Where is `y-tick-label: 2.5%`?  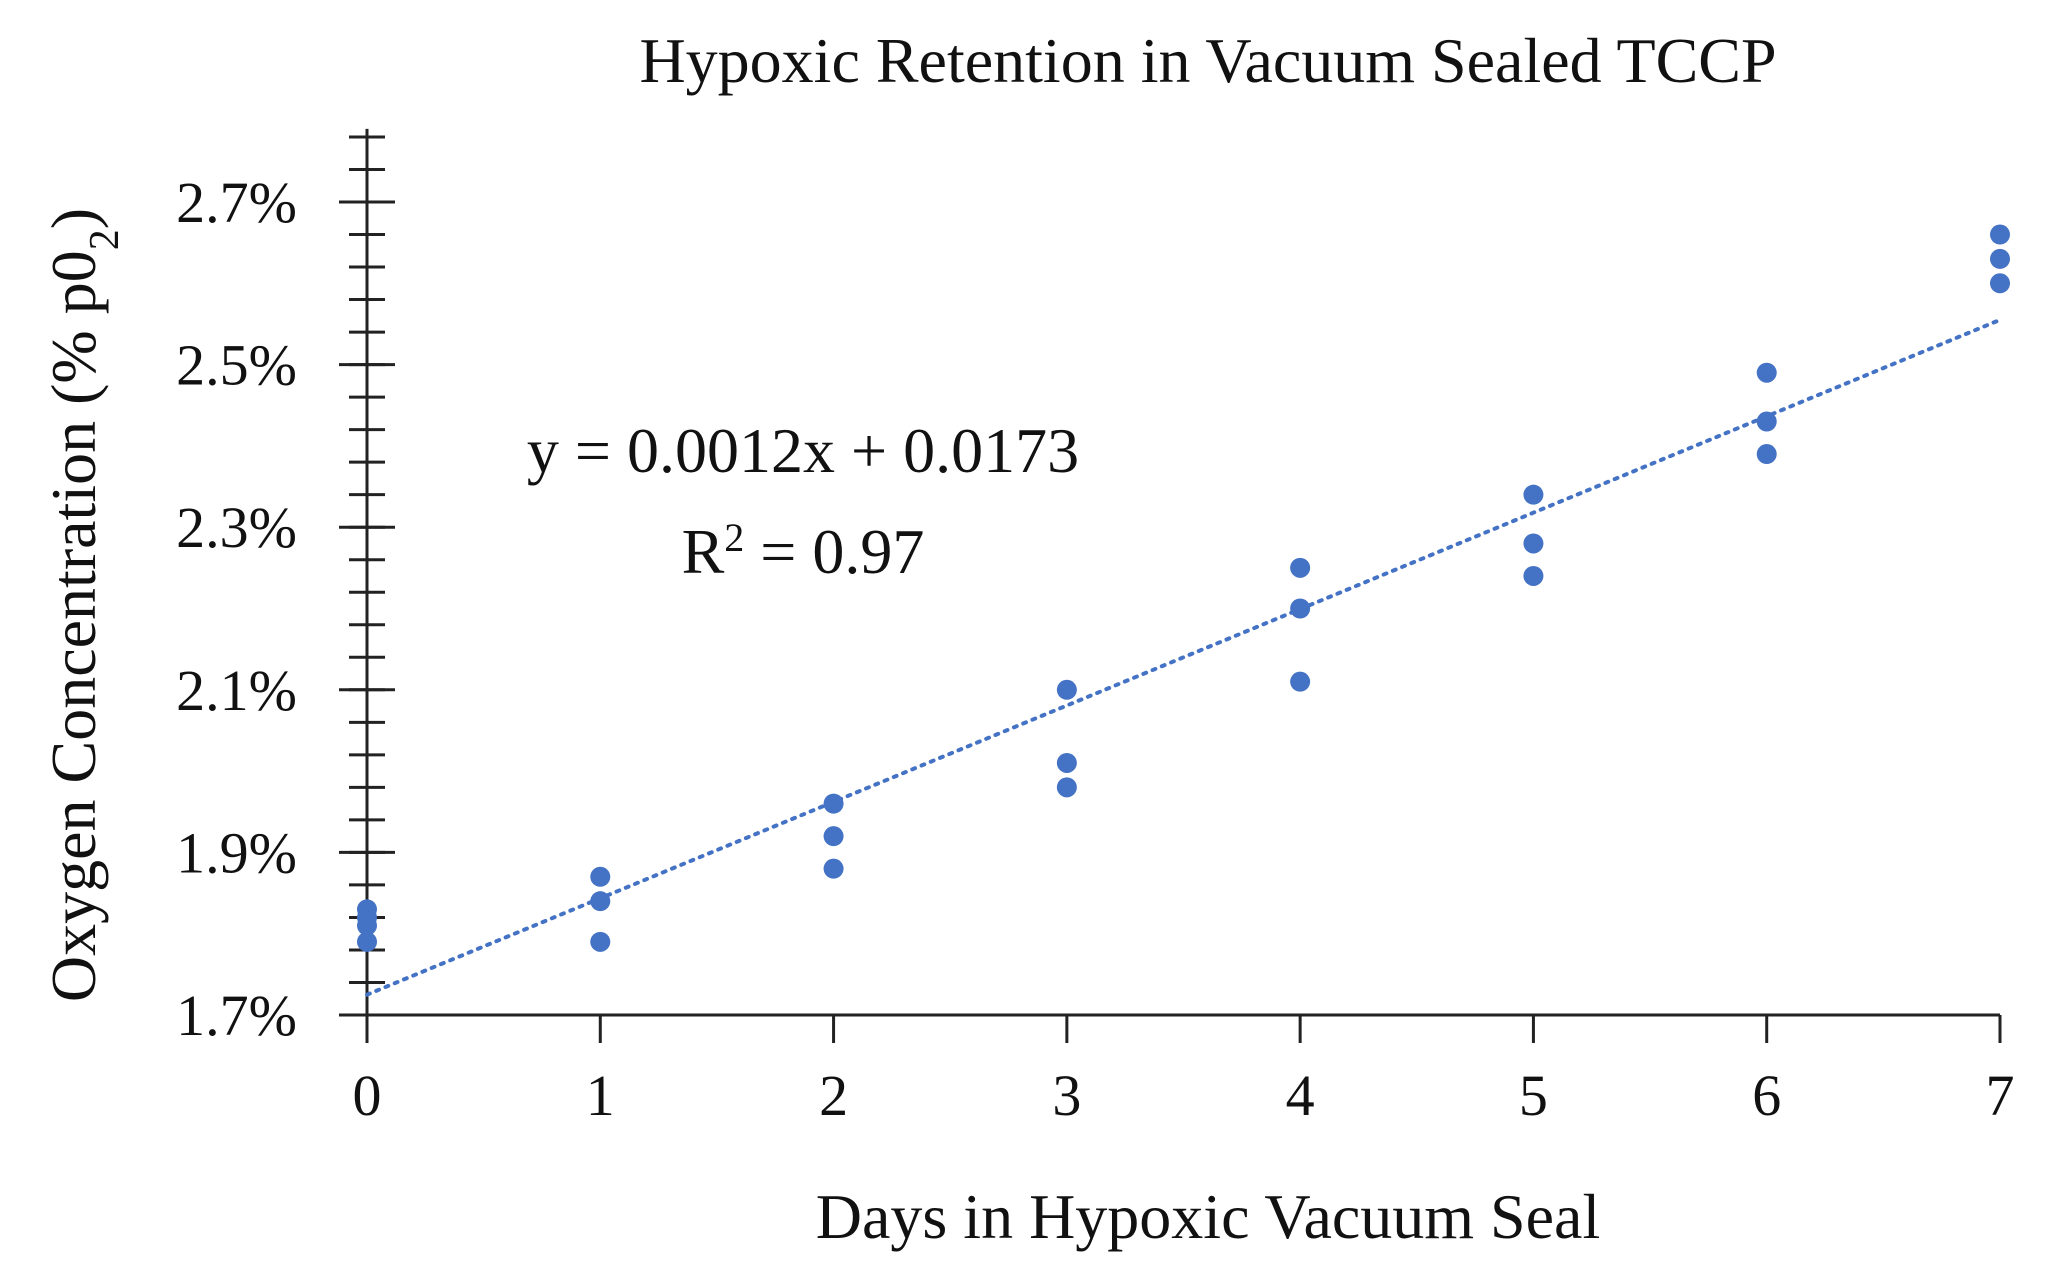
y-tick-label: 2.5% is located at coordinates (236, 365).